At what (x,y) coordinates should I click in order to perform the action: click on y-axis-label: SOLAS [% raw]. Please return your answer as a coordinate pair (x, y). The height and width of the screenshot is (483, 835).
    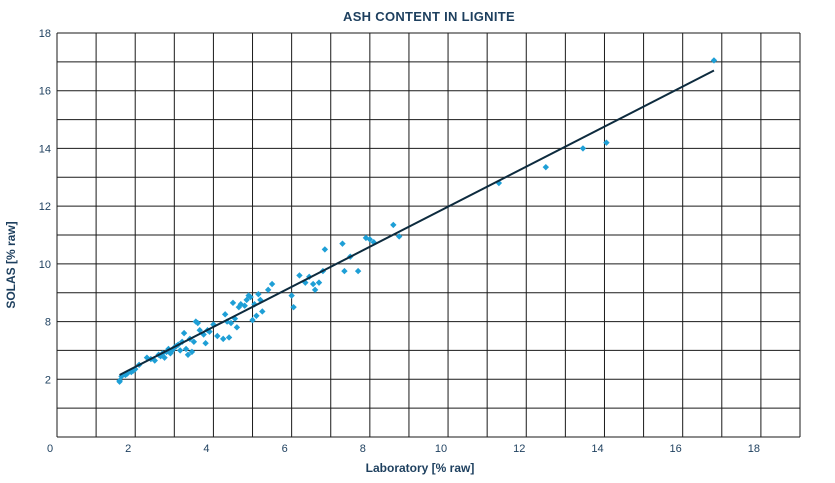
    Looking at the image, I should click on (11, 264).